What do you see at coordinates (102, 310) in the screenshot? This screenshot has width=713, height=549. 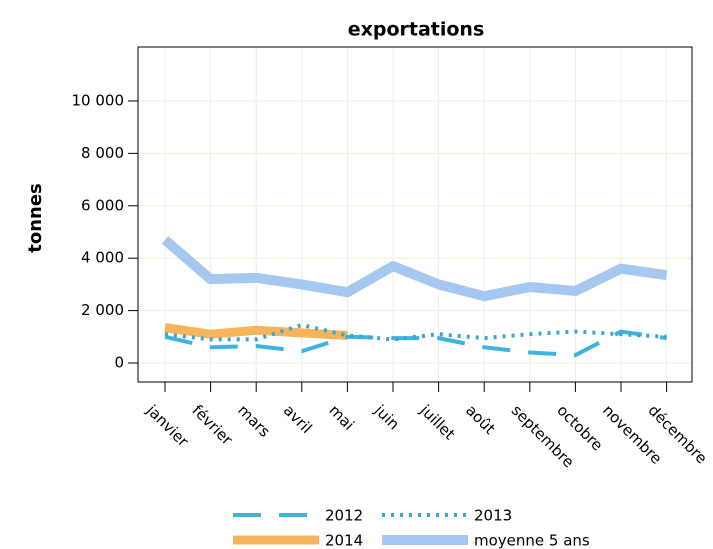 I see `y-tick-label: 2 000` at bounding box center [102, 310].